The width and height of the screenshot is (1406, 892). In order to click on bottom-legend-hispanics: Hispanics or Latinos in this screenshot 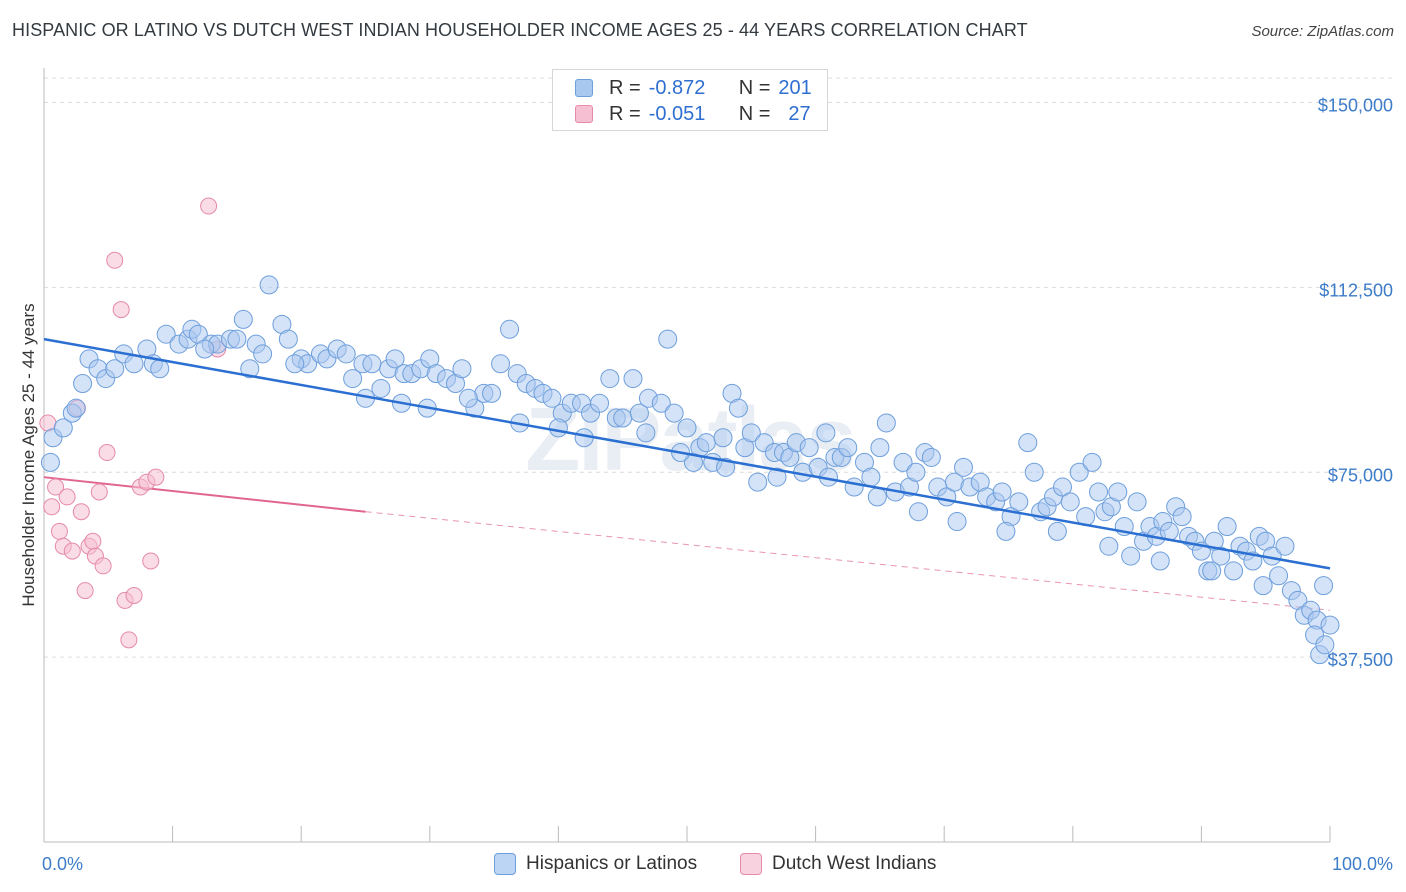, I will do `click(595, 864)`.